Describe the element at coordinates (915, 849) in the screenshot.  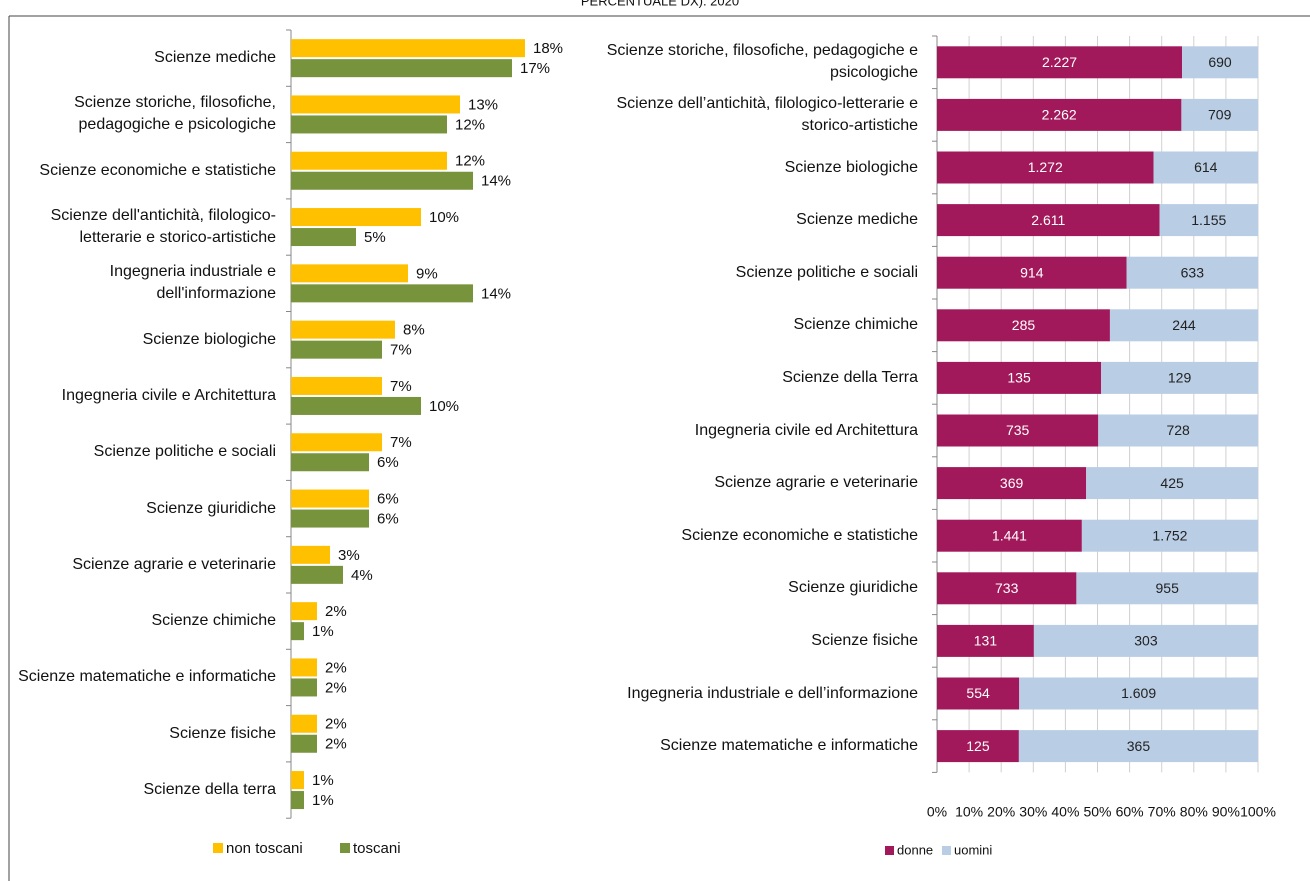
I see `legend-label: donne` at that location.